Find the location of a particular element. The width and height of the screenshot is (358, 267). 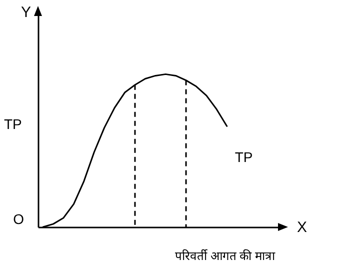

series-label: TP is located at coordinates (243, 157).